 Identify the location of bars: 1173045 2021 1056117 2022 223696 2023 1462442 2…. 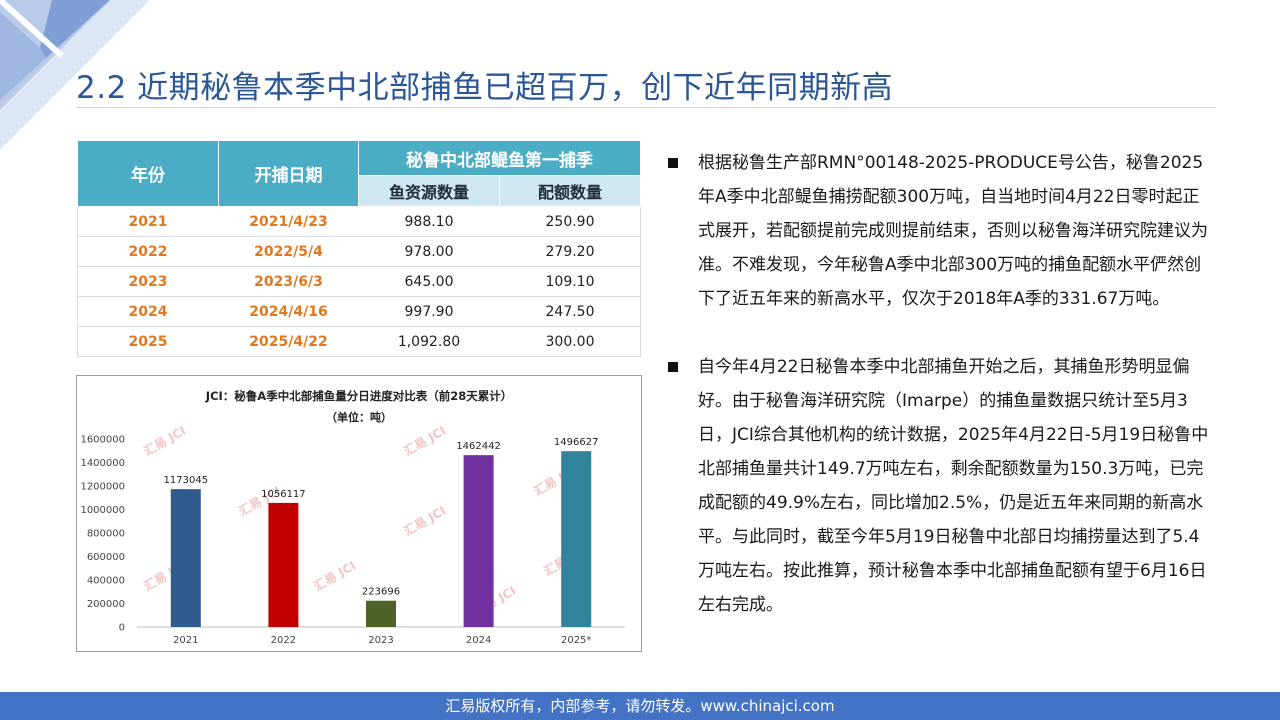
(381, 541).